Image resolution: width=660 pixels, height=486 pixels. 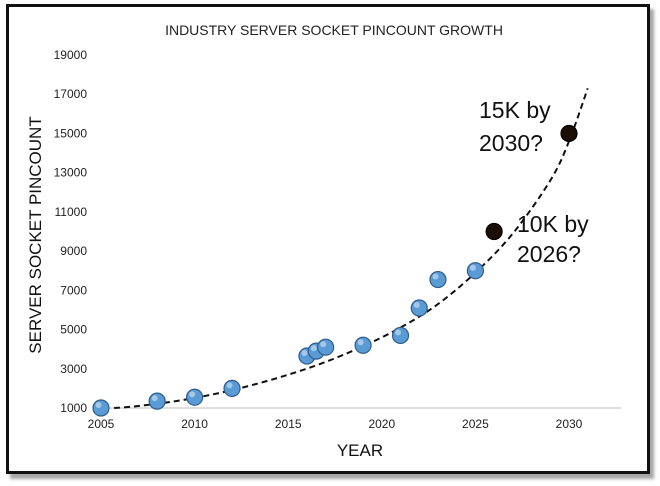 What do you see at coordinates (71, 94) in the screenshot?
I see `y-tick-label: 17000` at bounding box center [71, 94].